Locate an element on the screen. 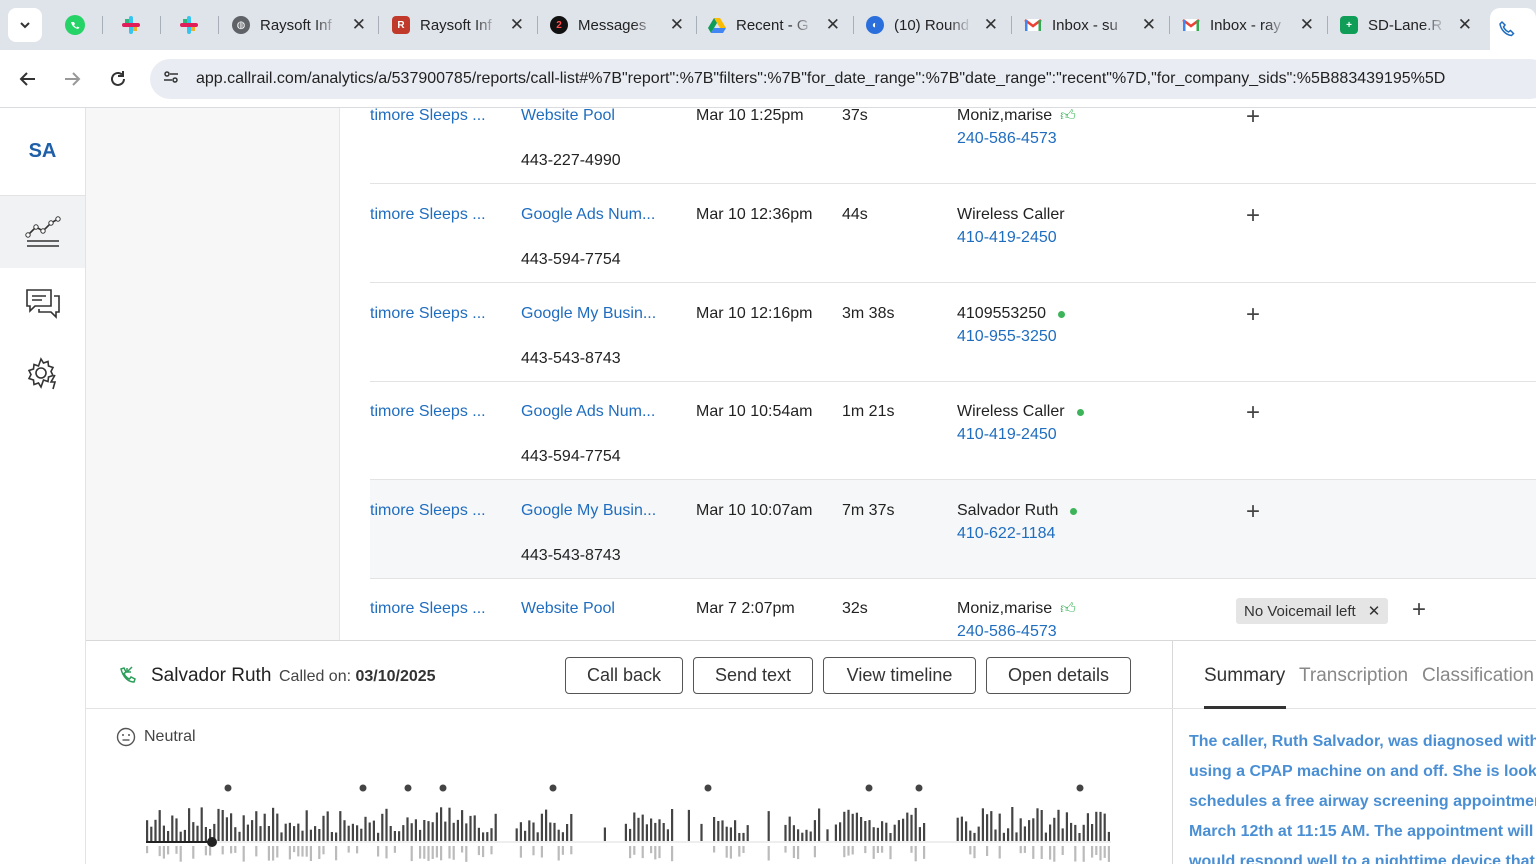  browser-tab-active is located at coordinates (1513, 29).